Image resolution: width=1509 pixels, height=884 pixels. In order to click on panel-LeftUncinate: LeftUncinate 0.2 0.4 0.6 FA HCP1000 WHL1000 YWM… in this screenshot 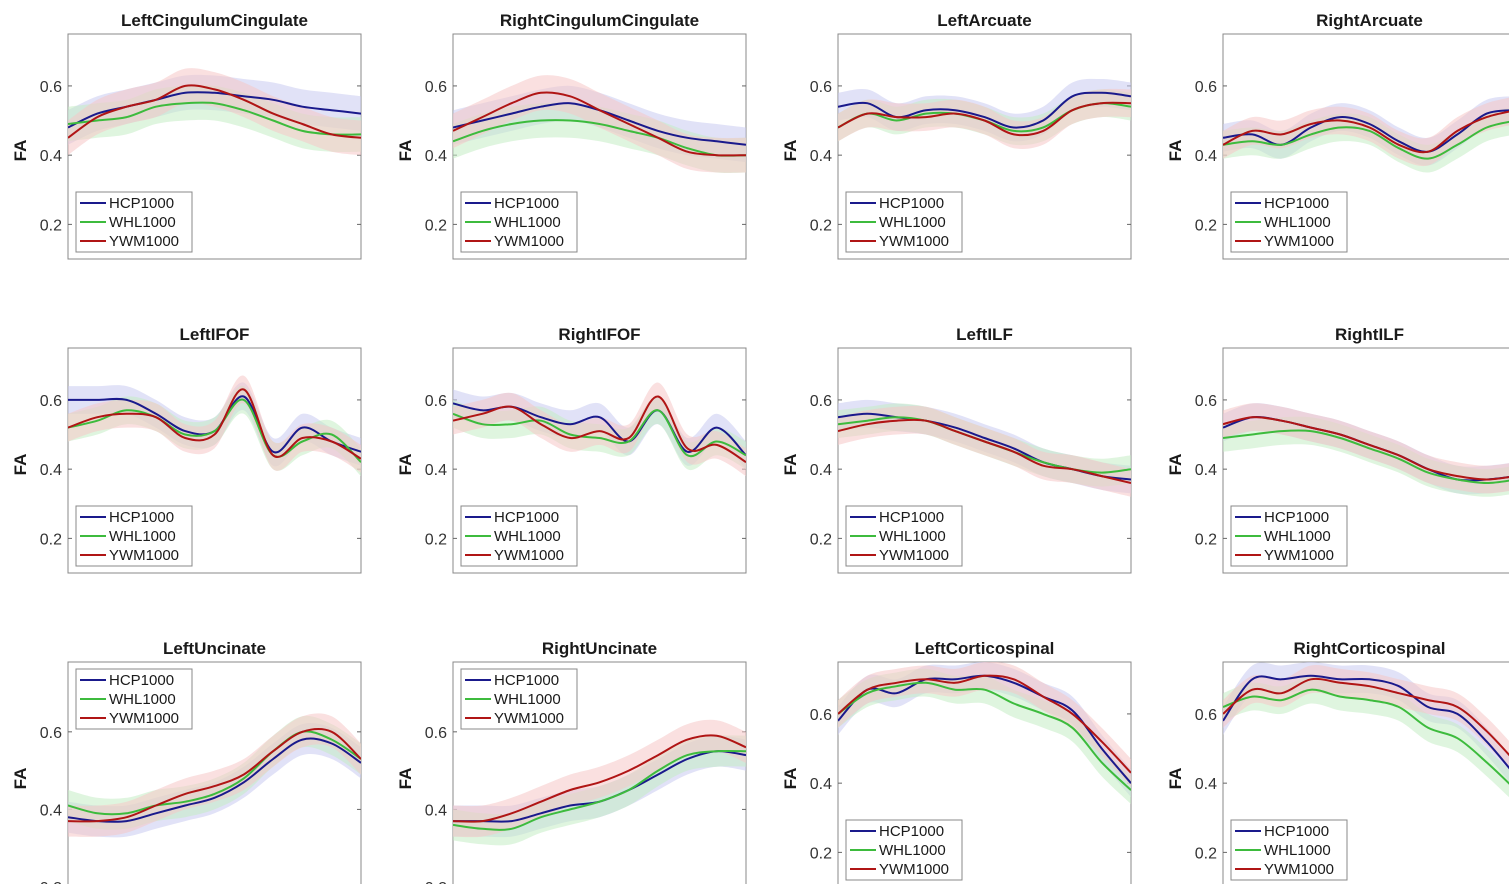, I will do `click(186, 761)`.